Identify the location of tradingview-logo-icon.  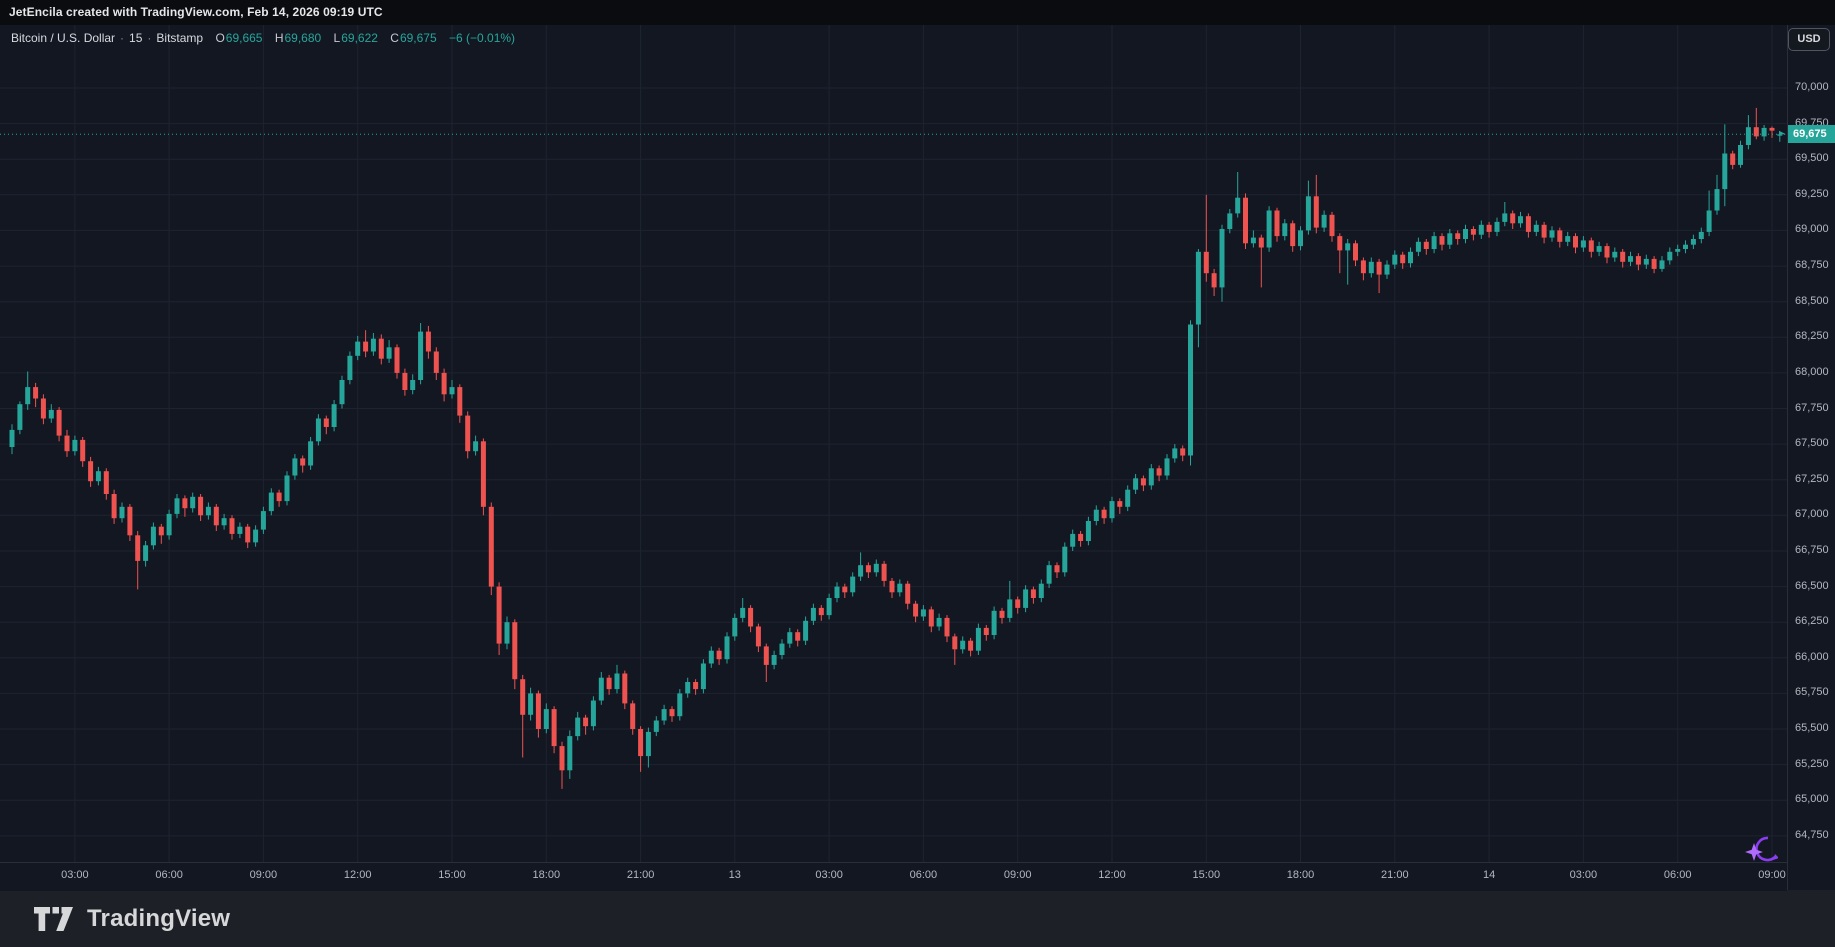
(53, 919).